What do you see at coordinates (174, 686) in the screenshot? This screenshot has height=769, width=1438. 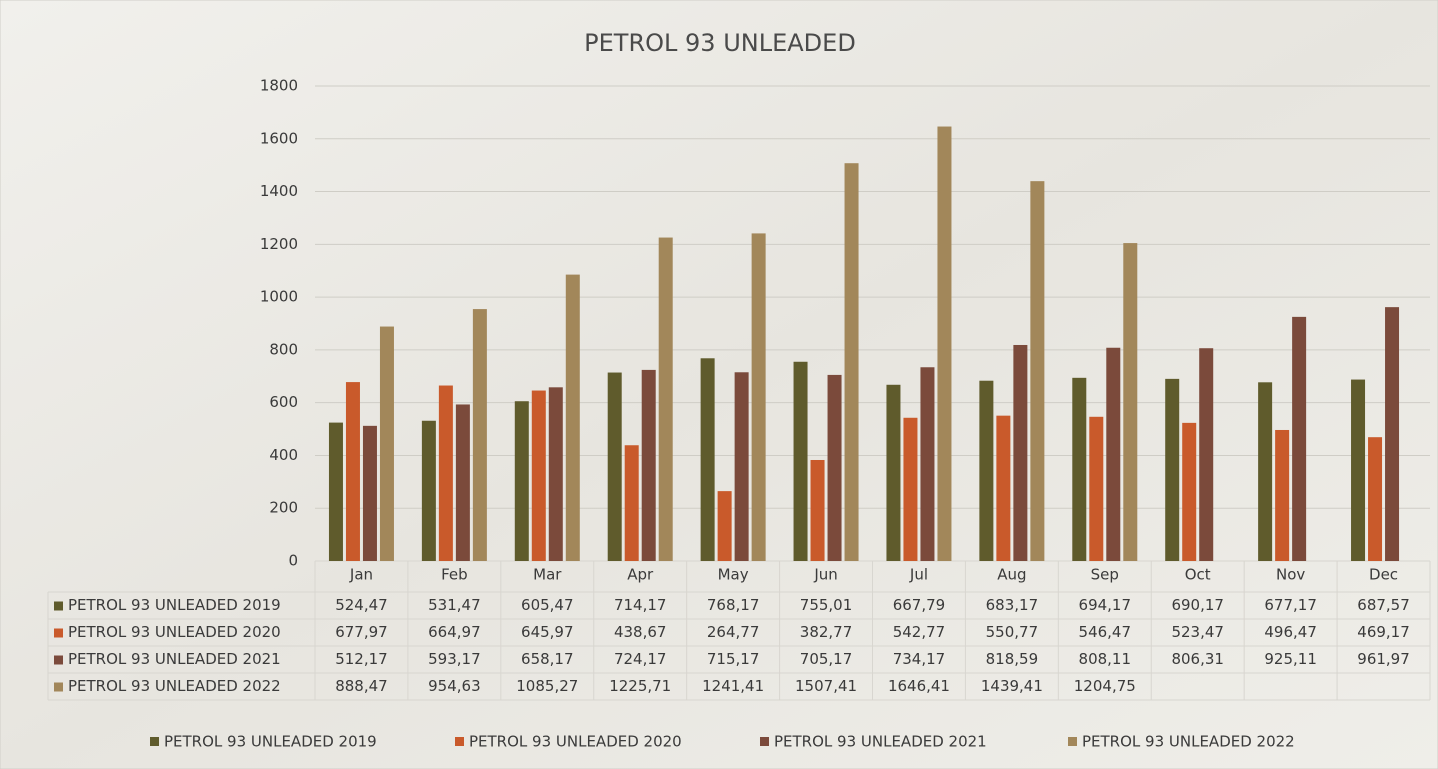 I see `table-row-label: PETROL 93 UNLEADED 2022` at bounding box center [174, 686].